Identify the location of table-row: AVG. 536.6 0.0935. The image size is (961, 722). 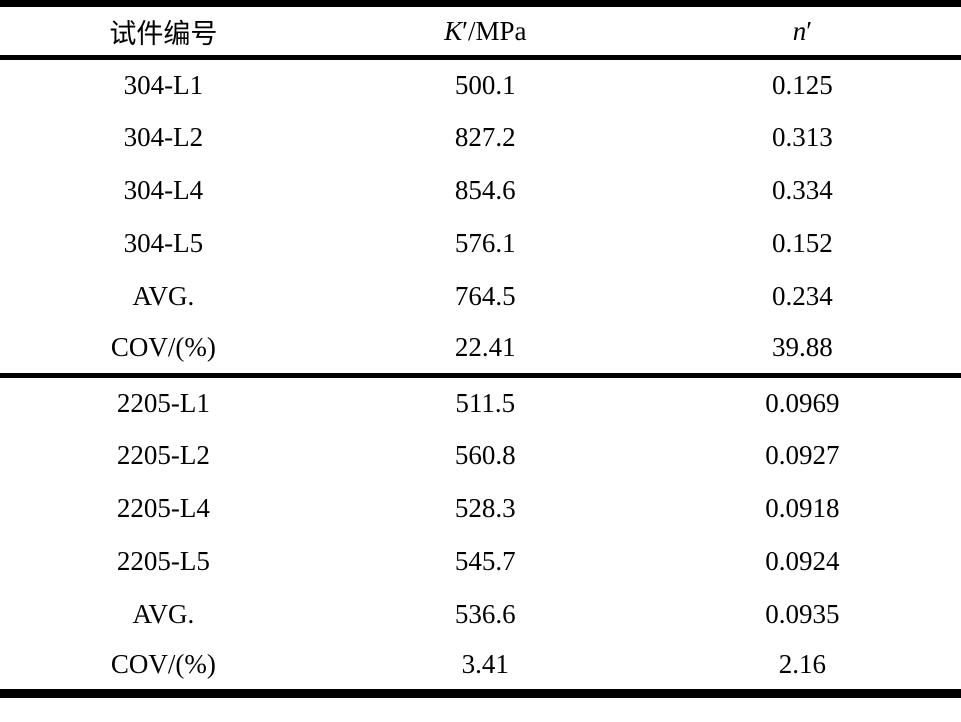
(480, 614).